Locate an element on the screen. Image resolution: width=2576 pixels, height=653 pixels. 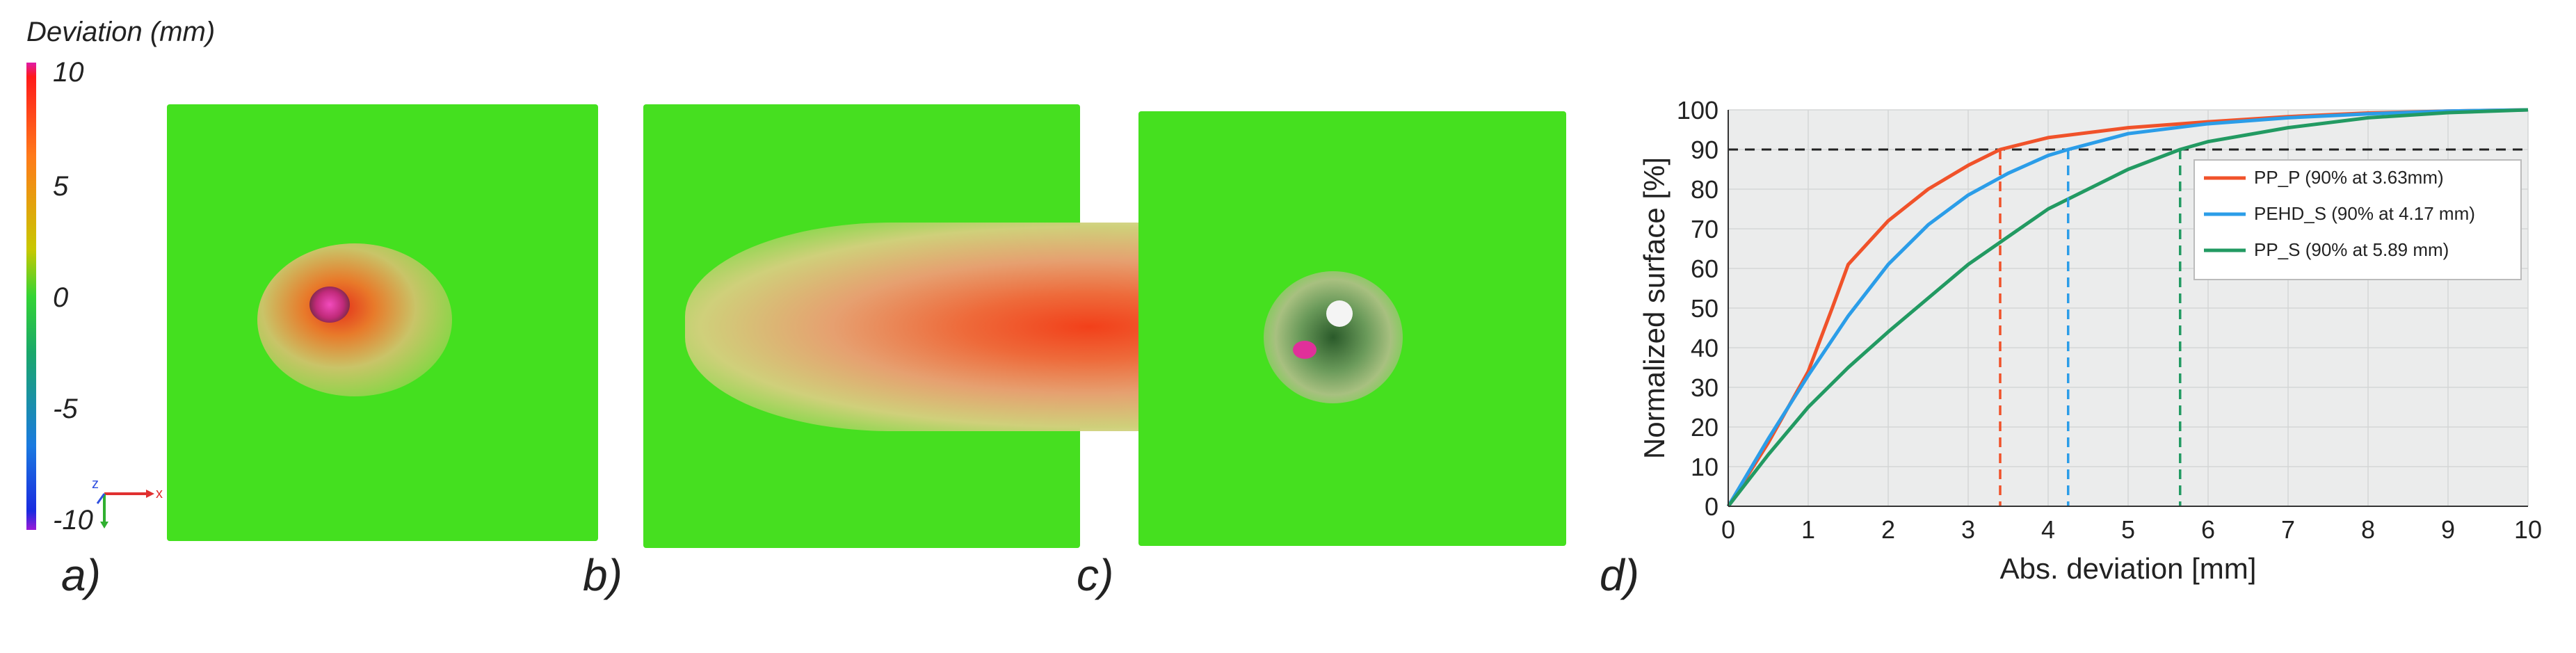
y-tick-label: 10 is located at coordinates (1705, 467).